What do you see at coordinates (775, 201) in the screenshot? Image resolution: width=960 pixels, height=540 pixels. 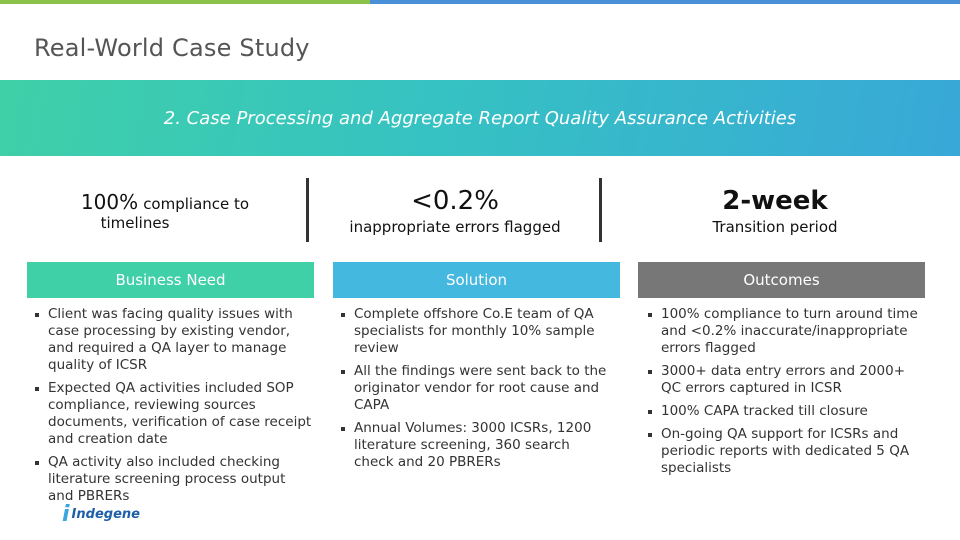 I see `stat-transition-value: 2-week` at bounding box center [775, 201].